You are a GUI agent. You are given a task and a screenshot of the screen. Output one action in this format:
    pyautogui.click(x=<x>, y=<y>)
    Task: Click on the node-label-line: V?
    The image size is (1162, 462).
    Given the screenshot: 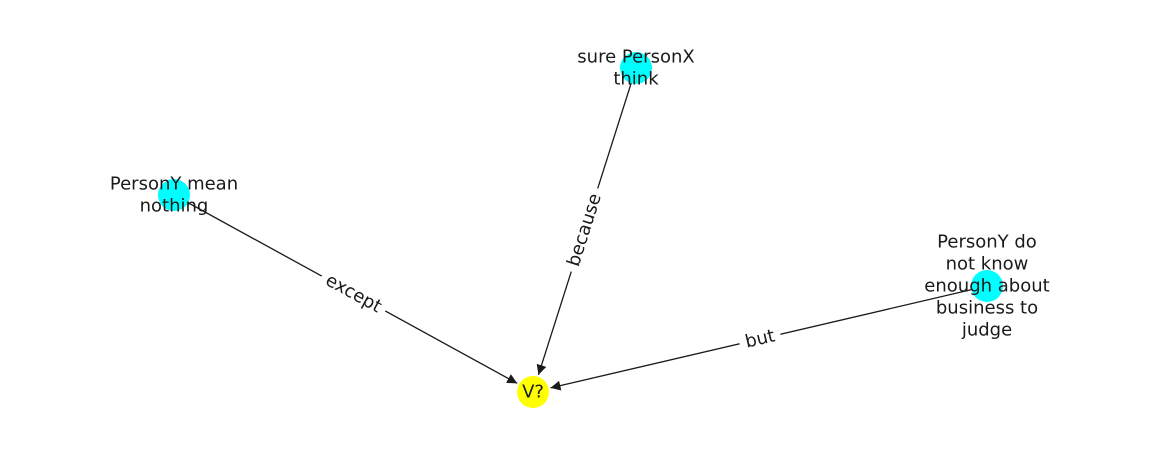 What is the action you would take?
    pyautogui.click(x=533, y=392)
    